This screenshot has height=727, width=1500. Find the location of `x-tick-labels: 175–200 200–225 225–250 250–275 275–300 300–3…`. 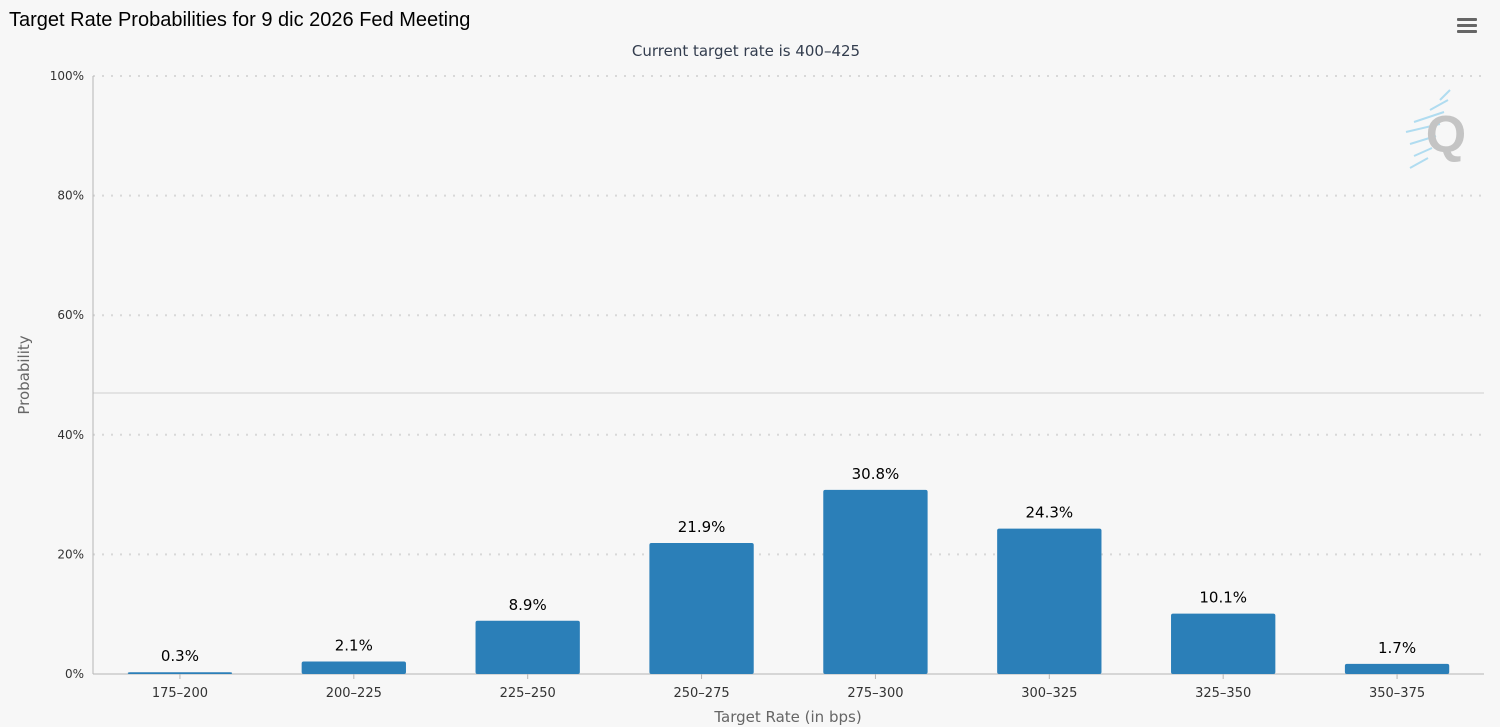

x-tick-labels: 175–200 200–225 225–250 250–275 275–300 300–3… is located at coordinates (788, 687).